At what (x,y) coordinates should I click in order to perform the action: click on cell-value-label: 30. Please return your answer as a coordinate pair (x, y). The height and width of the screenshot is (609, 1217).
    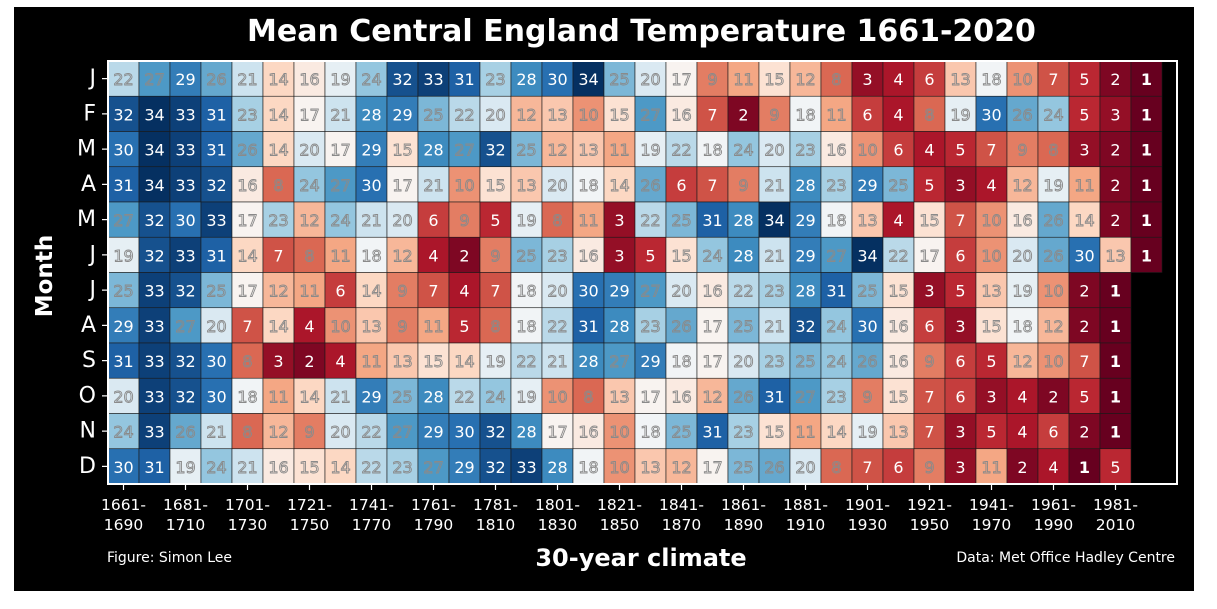
    Looking at the image, I should click on (557, 79).